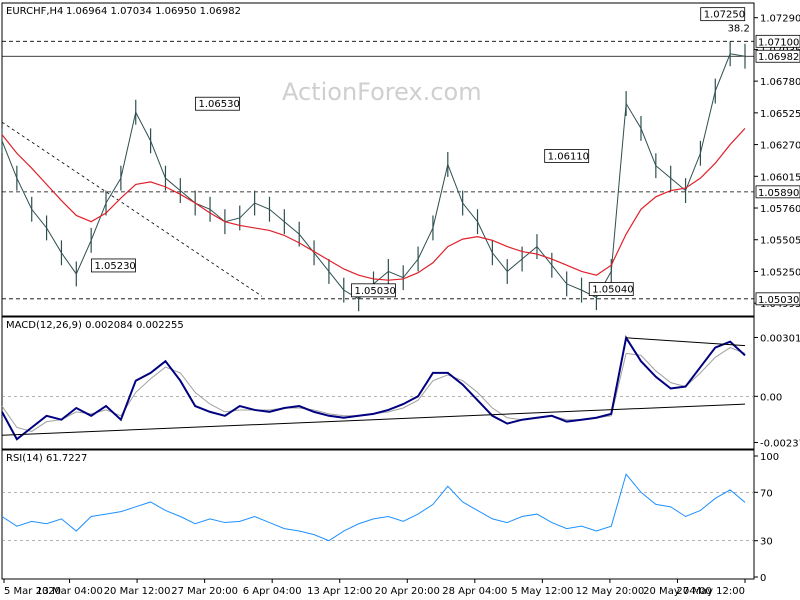  Describe the element at coordinates (132, 209) in the screenshot. I see `price-trendline` at that location.